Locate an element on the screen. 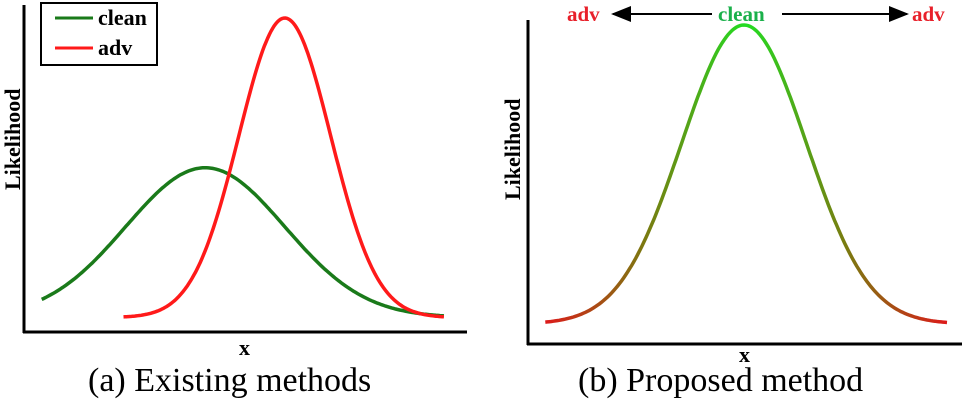 The width and height of the screenshot is (966, 410). annotation-adv-right: adv is located at coordinates (928, 14).